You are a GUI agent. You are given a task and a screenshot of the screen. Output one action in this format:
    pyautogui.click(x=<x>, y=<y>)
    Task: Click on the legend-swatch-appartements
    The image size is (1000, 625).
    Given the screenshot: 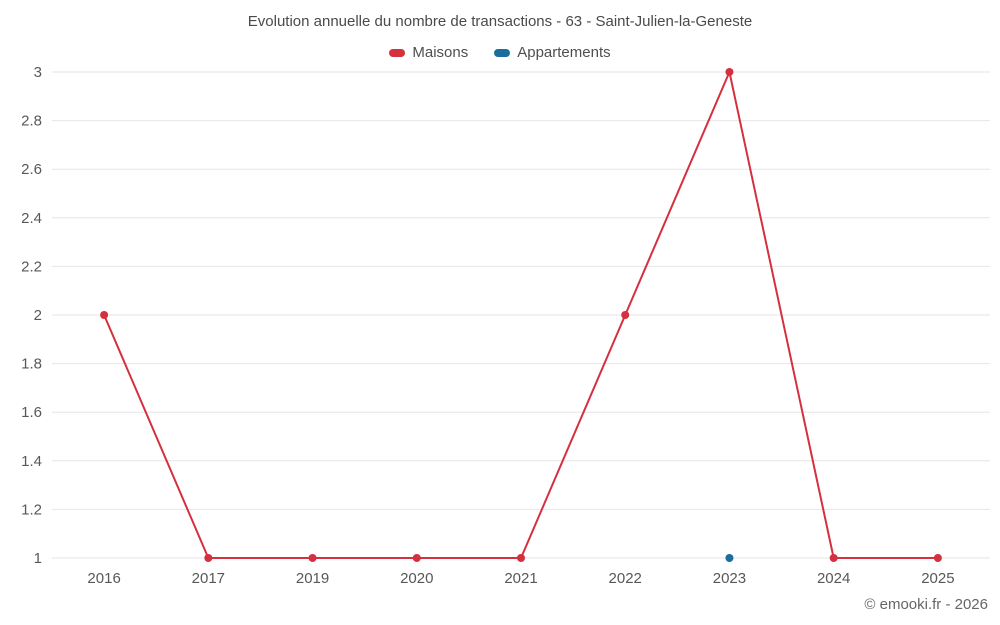 What is the action you would take?
    pyautogui.click(x=502, y=52)
    